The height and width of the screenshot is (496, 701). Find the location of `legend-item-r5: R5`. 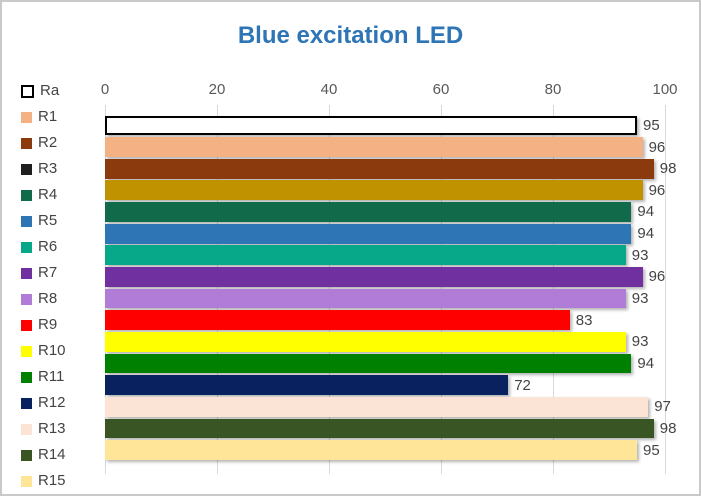

legend-item-r5: R5 is located at coordinates (43, 221).